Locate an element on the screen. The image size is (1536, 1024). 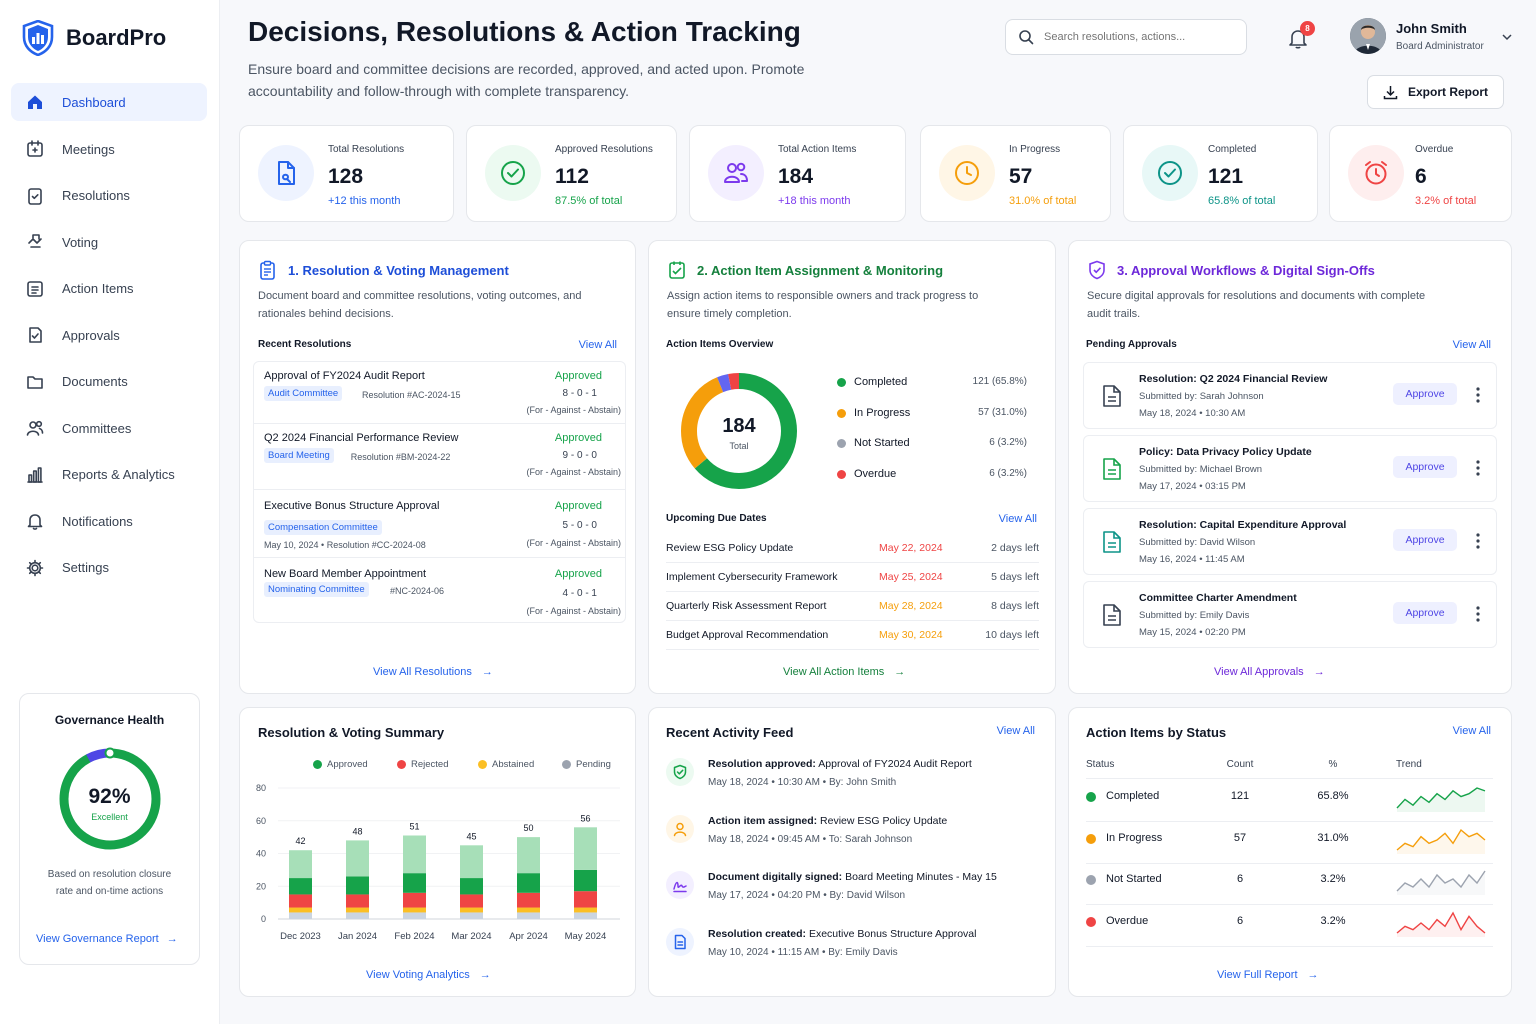
sidebar-item-label: Reports & Analytics is located at coordinates (118, 474).